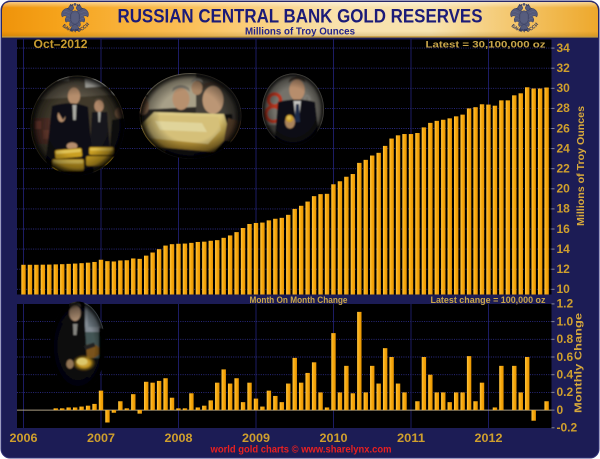  Describe the element at coordinates (564, 209) in the screenshot. I see `svg-text: 18` at that location.